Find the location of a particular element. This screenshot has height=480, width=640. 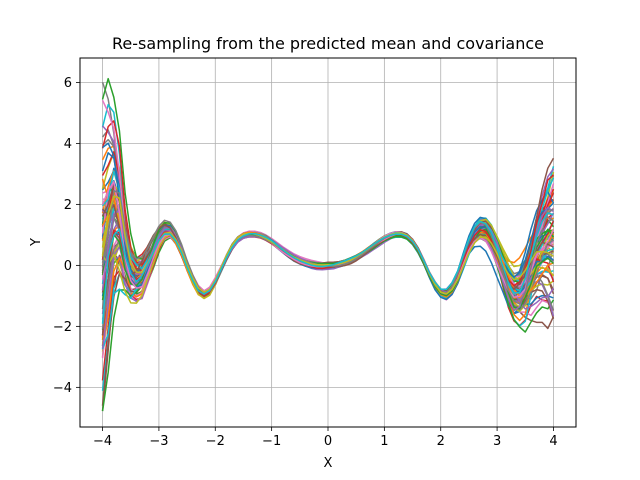

x-tick-label-4: 0 is located at coordinates (328, 441).